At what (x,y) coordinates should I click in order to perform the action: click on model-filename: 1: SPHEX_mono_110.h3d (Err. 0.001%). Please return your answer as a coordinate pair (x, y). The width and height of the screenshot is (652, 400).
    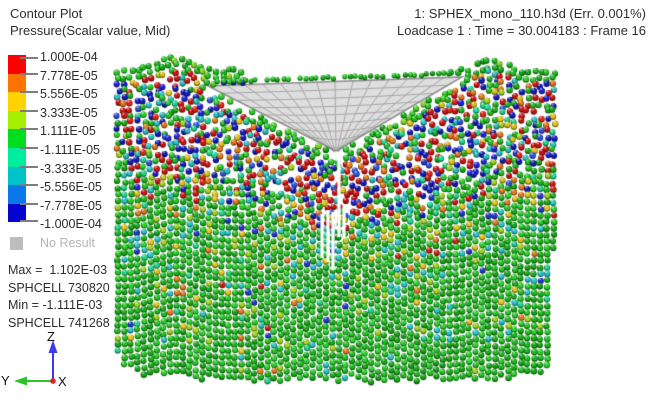
    Looking at the image, I should click on (530, 13).